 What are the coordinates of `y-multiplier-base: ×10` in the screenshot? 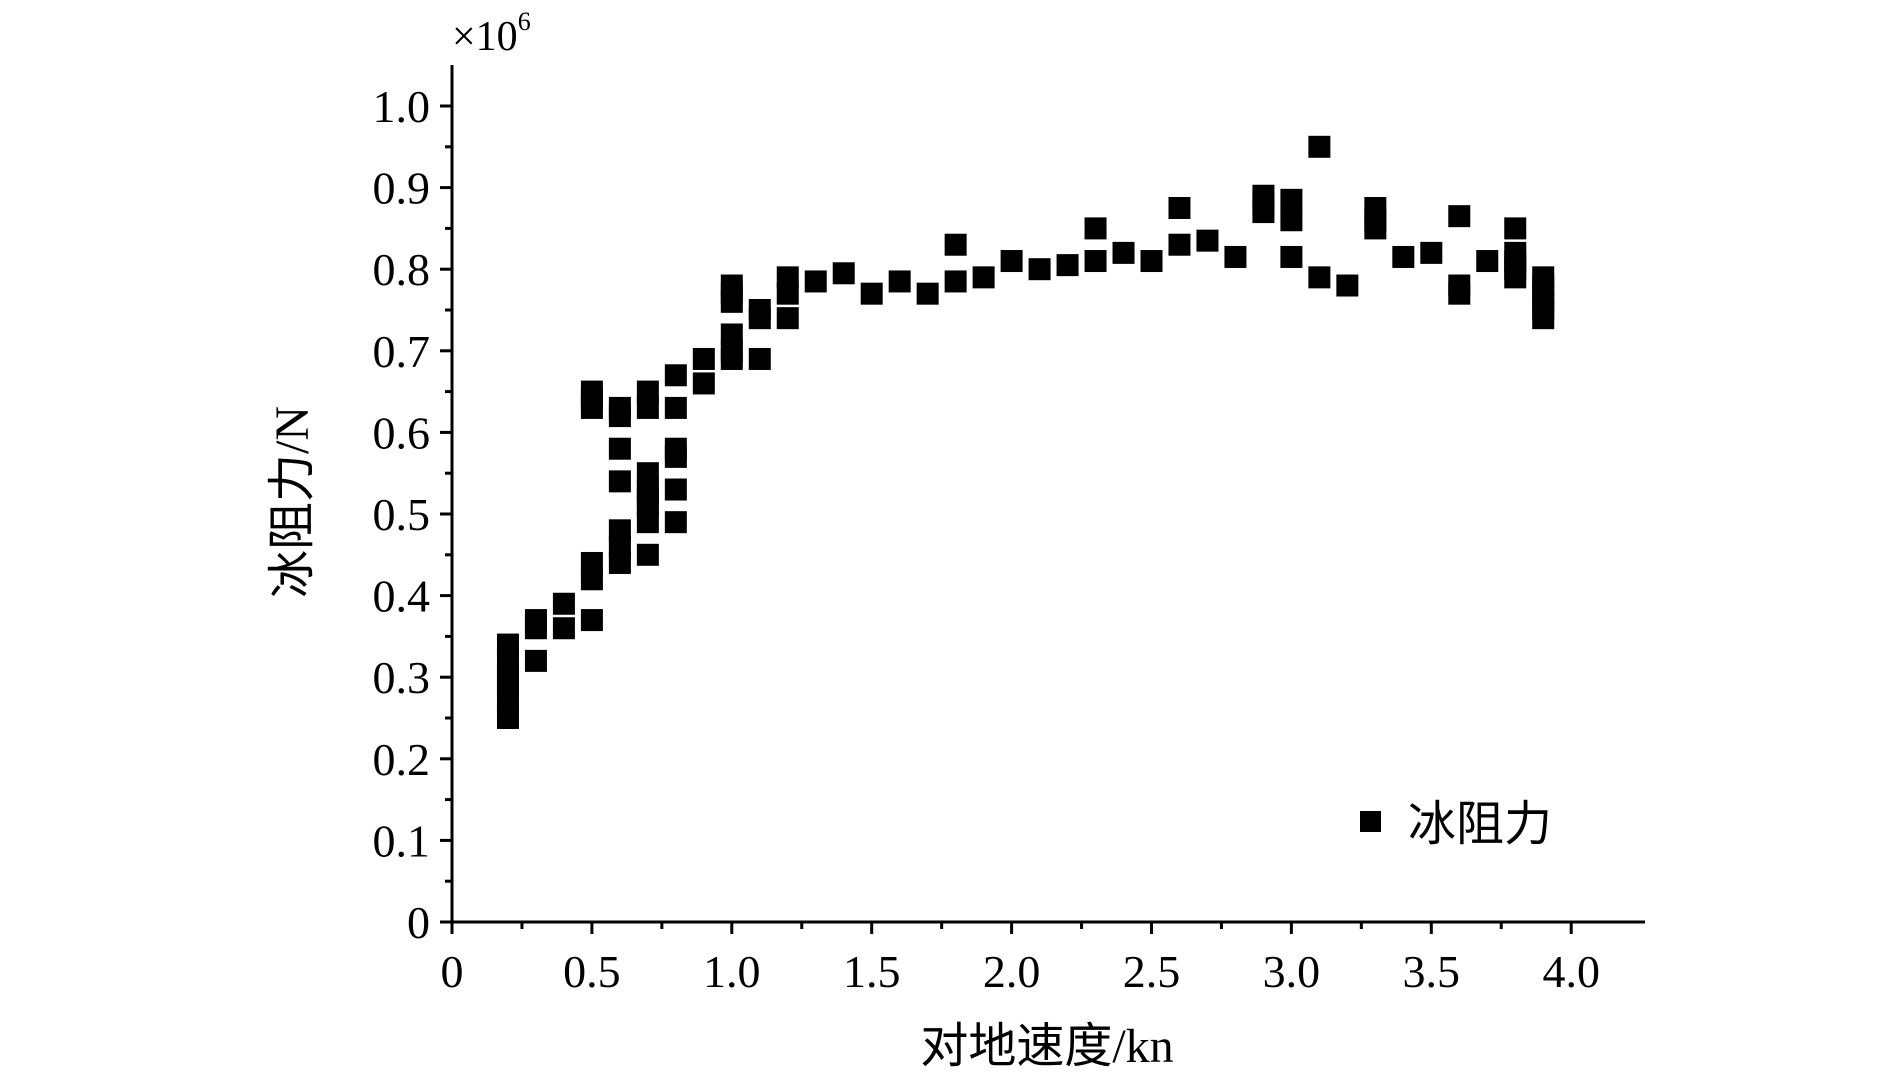 It's located at (485, 37).